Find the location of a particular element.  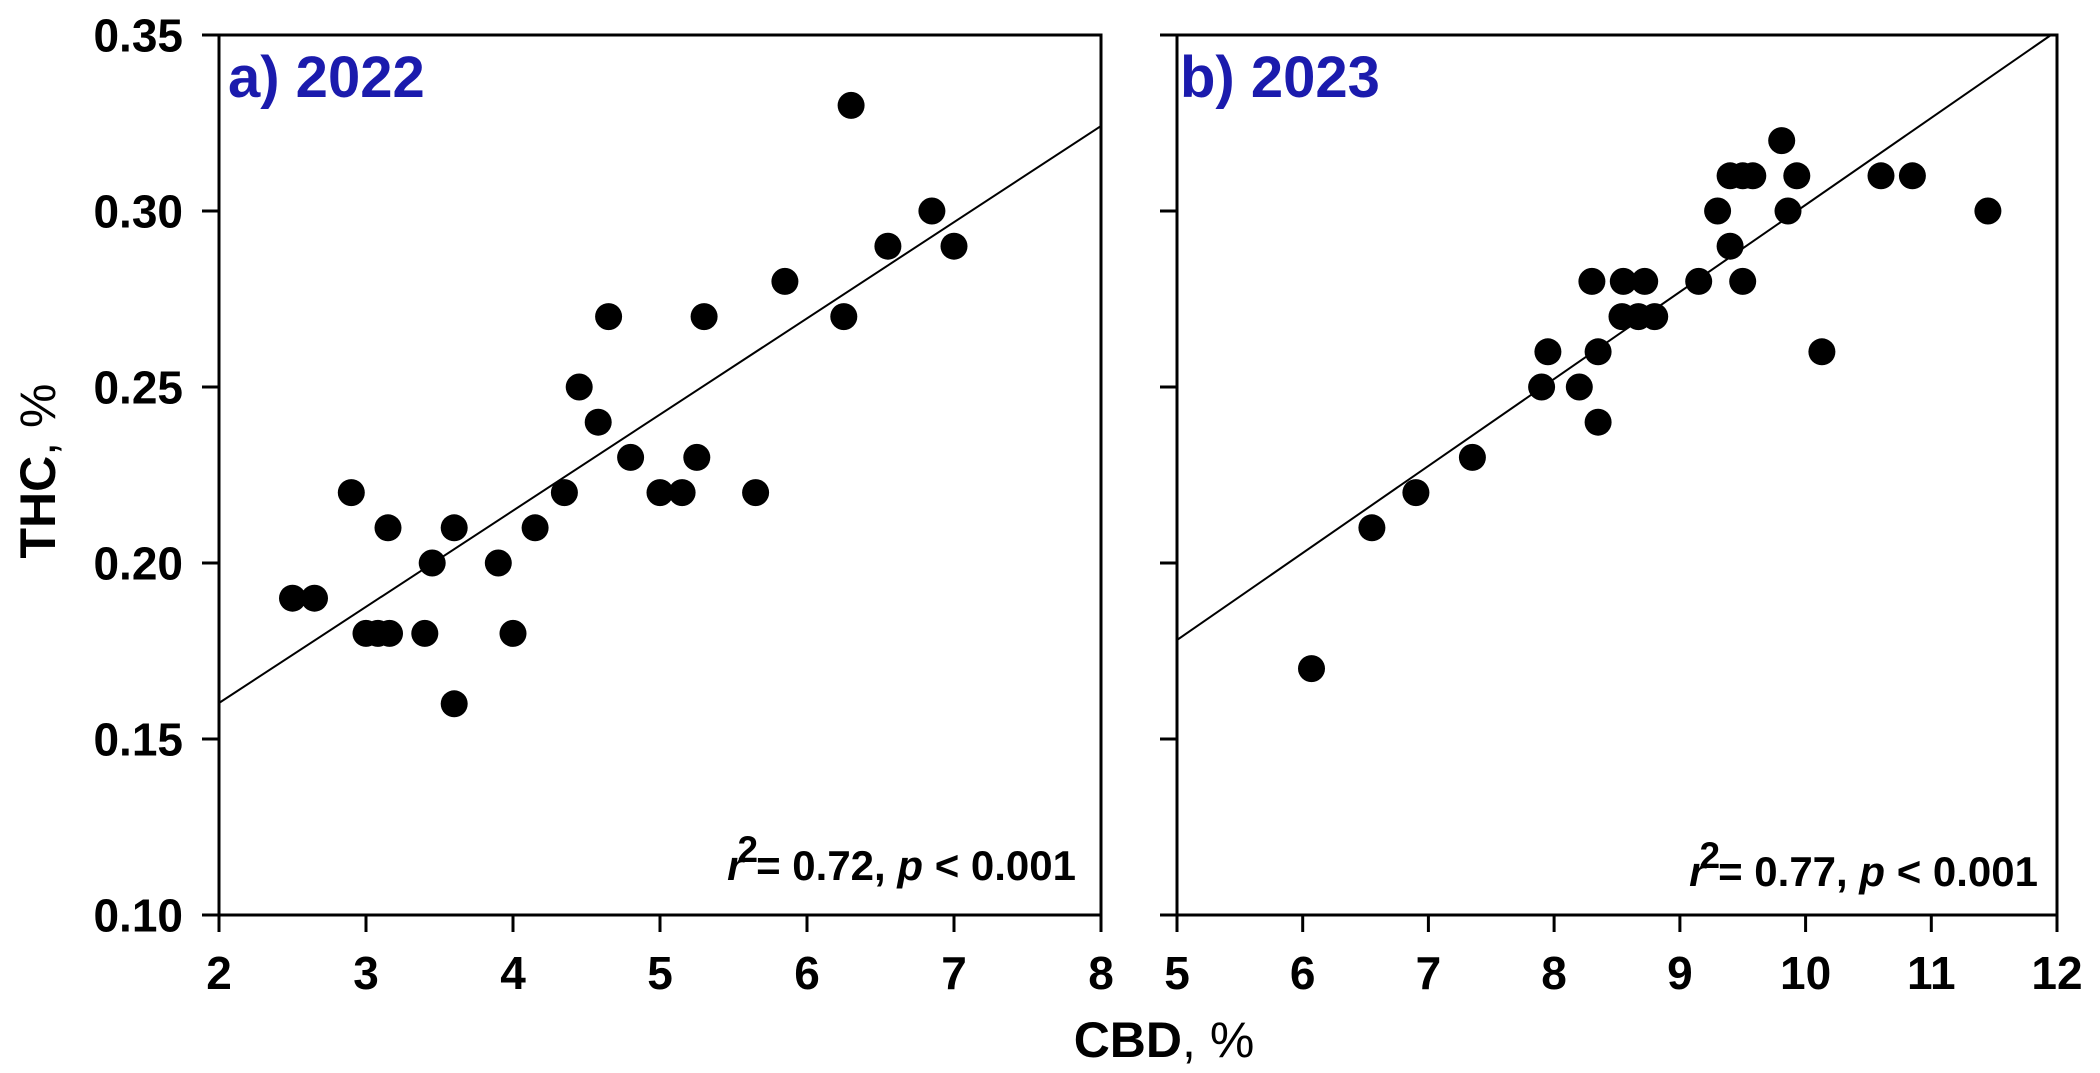

svg-text: 11 is located at coordinates (1931, 973).